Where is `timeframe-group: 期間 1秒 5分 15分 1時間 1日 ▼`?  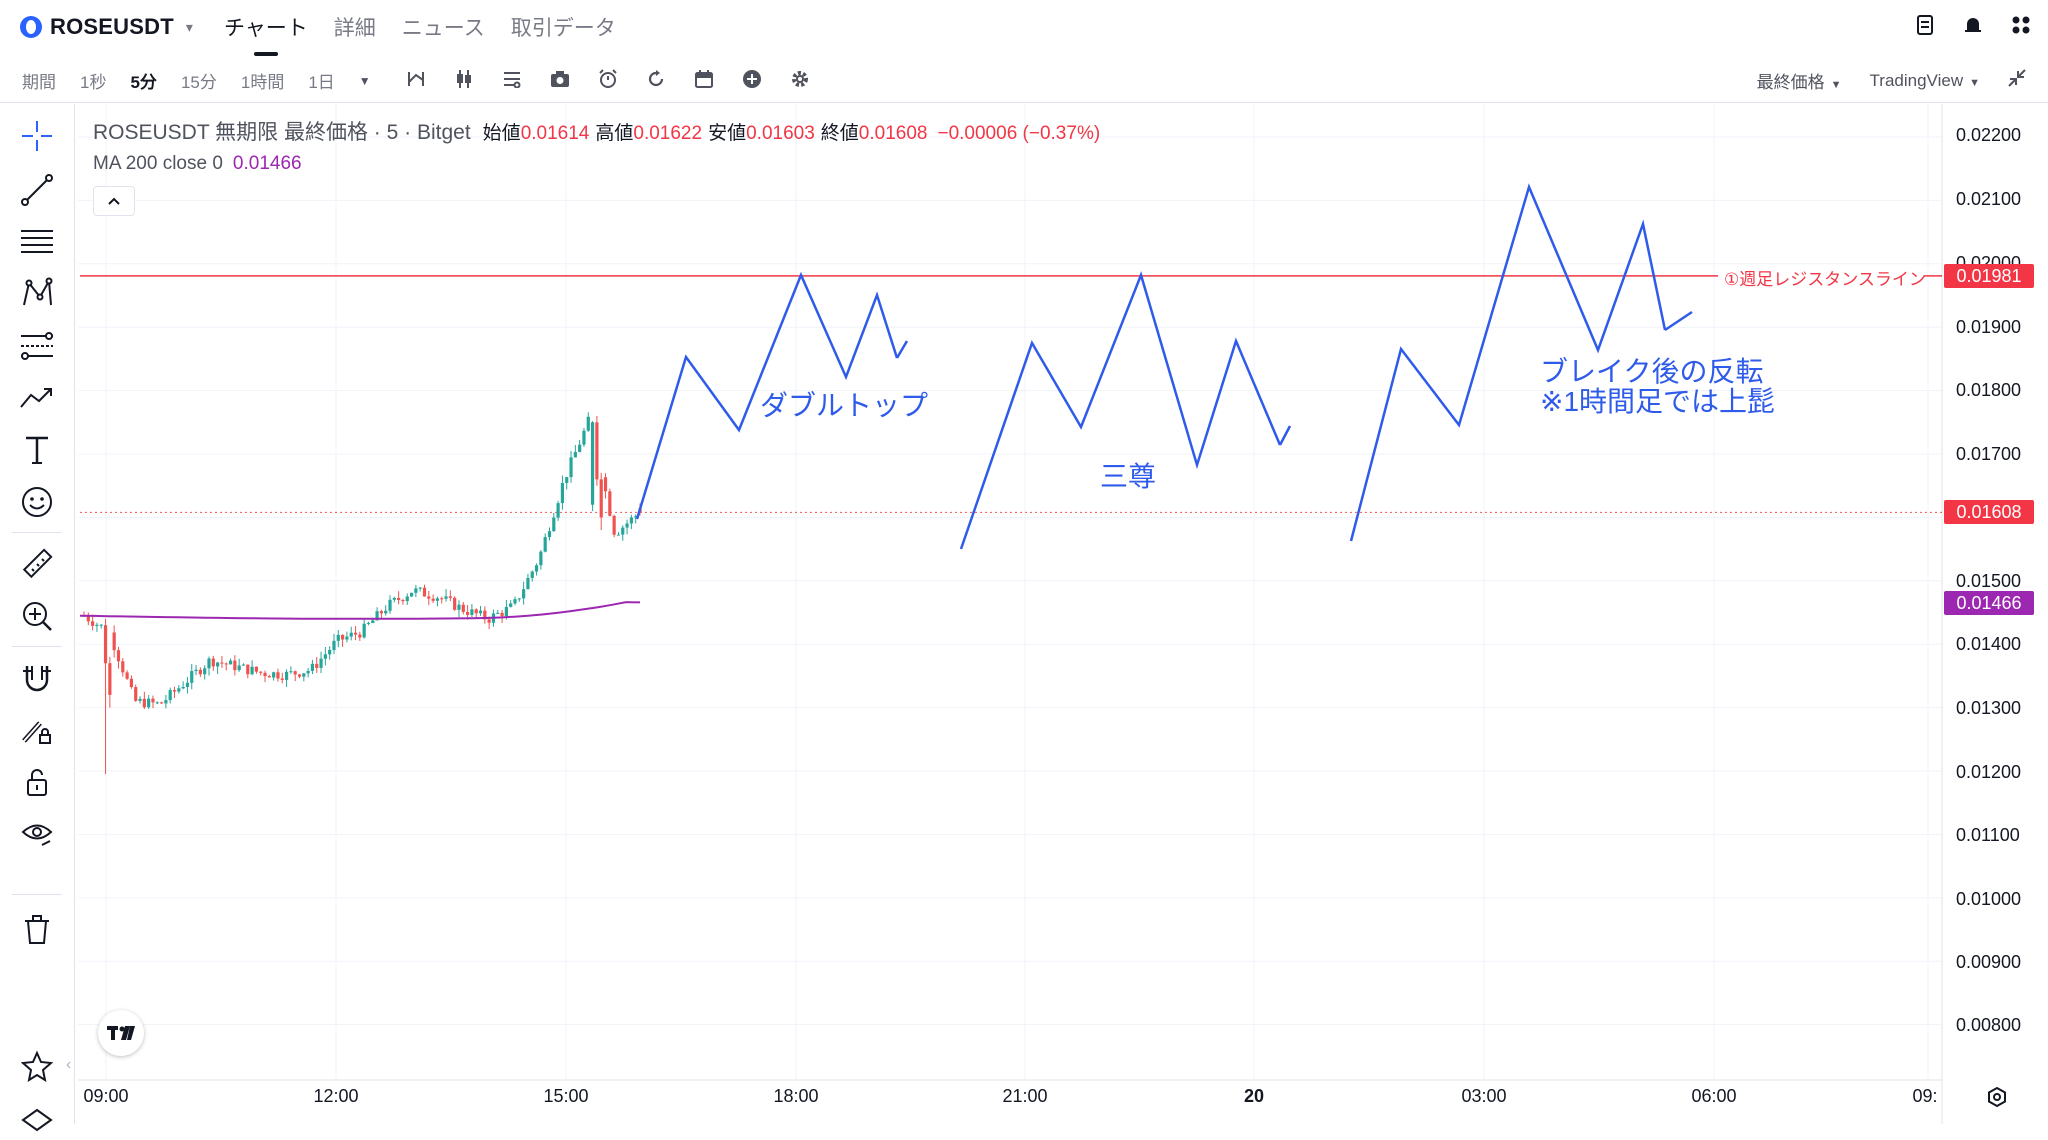 timeframe-group: 期間 1秒 5分 15分 1時間 1日 ▼ is located at coordinates (196, 80).